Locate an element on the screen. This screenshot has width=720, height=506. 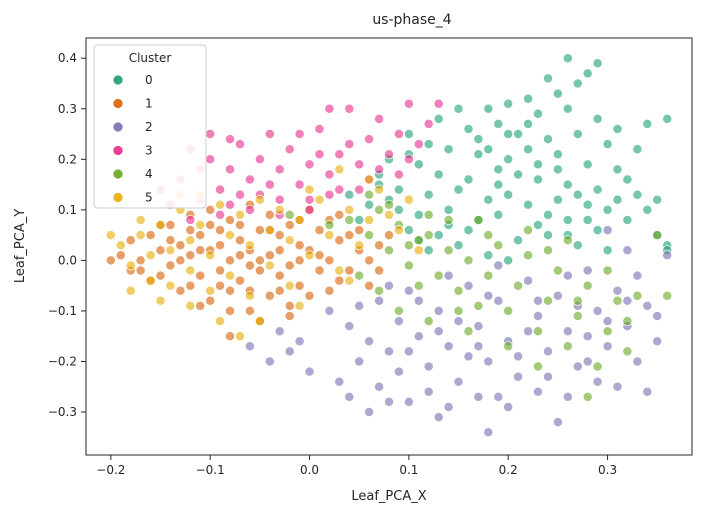
legend-label-1: 1 is located at coordinates (149, 104).